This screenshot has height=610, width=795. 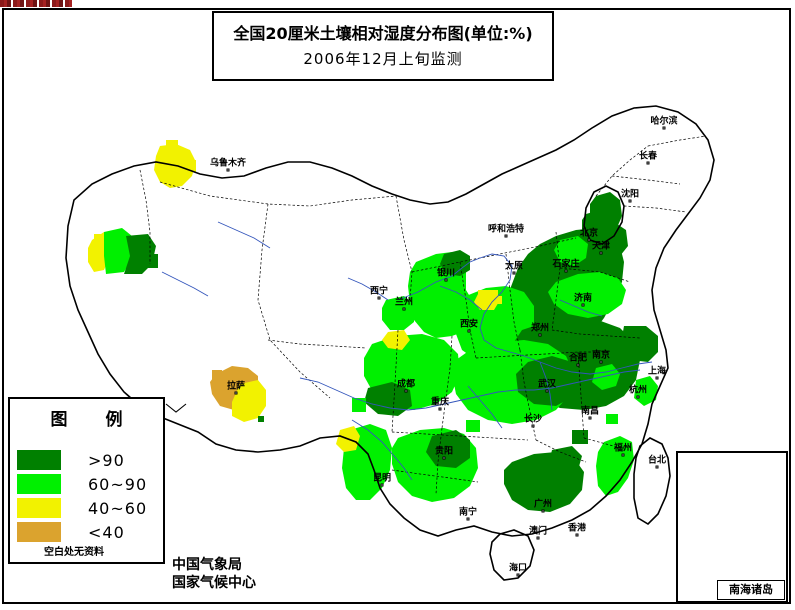 I want to click on region-xinjiang-urumqi, so click(x=175, y=164).